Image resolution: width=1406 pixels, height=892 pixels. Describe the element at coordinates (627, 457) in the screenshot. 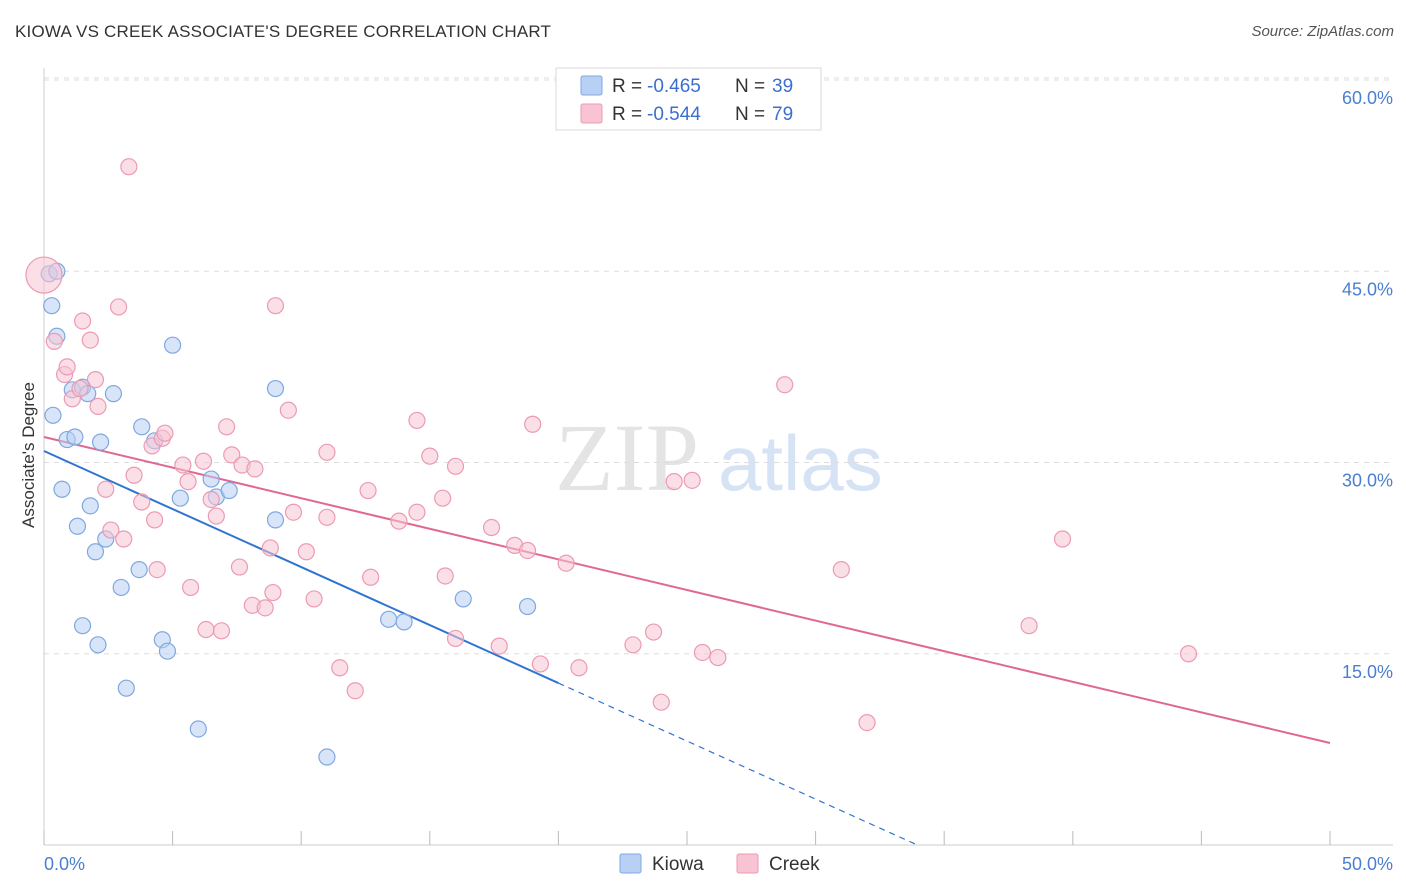

I see `watermark-zip: ZIP` at that location.